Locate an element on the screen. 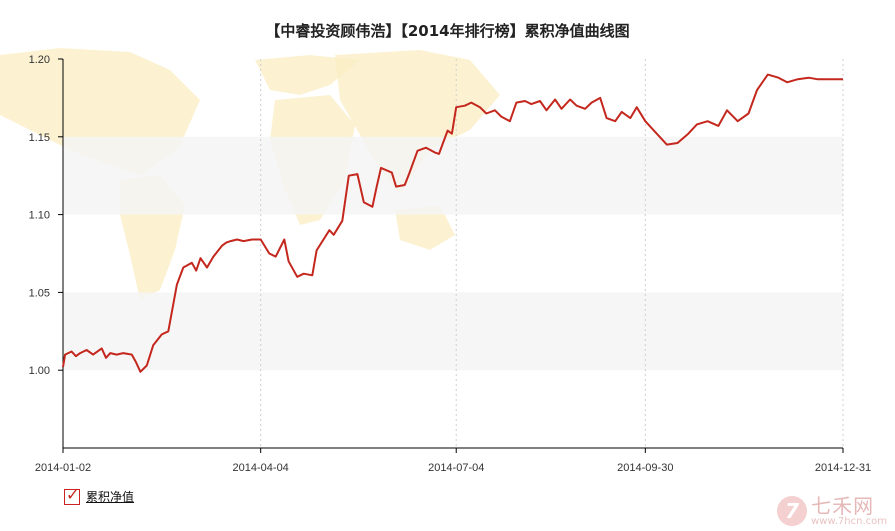  checkmark-icon: ✓ is located at coordinates (73, 494).